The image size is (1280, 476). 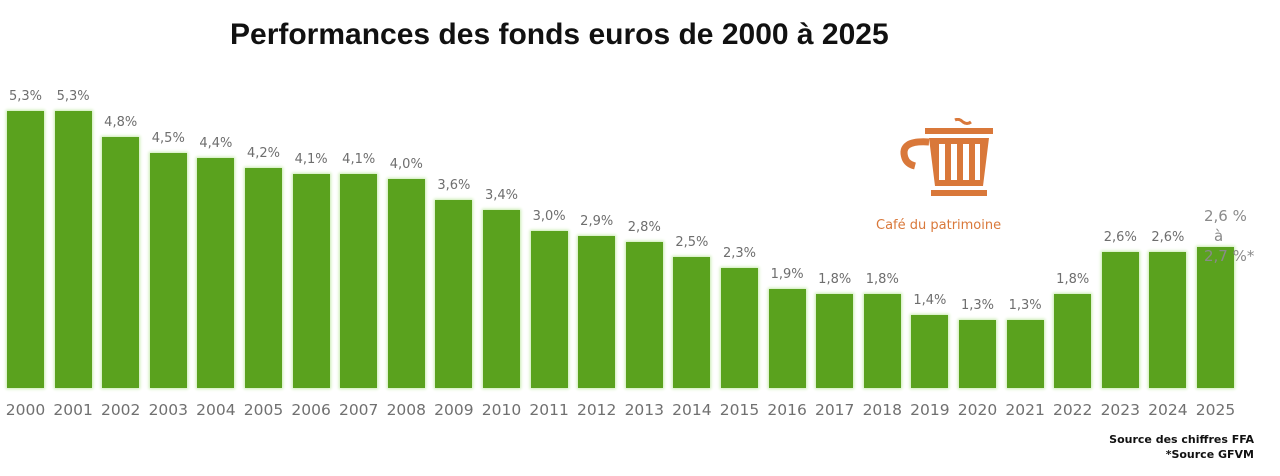 I want to click on bar-2021, so click(x=1025, y=354).